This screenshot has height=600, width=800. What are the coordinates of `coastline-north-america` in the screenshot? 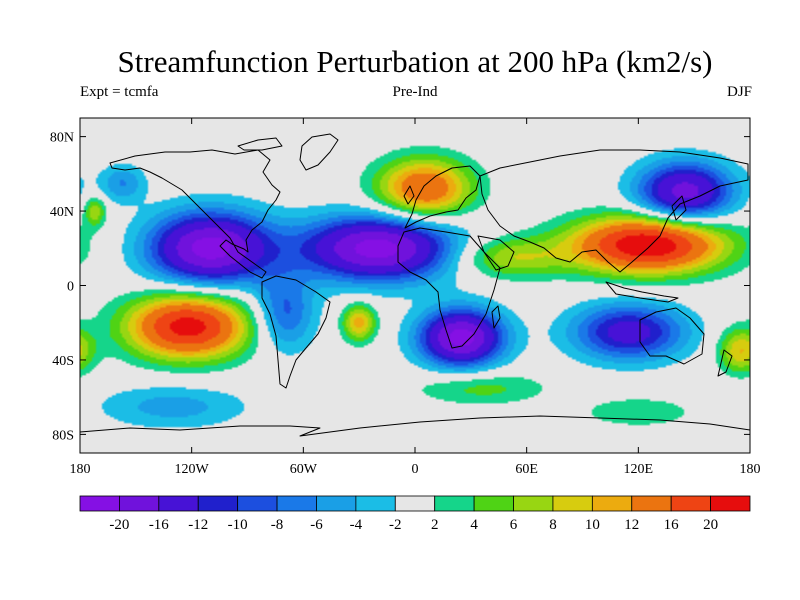 It's located at (195, 214).